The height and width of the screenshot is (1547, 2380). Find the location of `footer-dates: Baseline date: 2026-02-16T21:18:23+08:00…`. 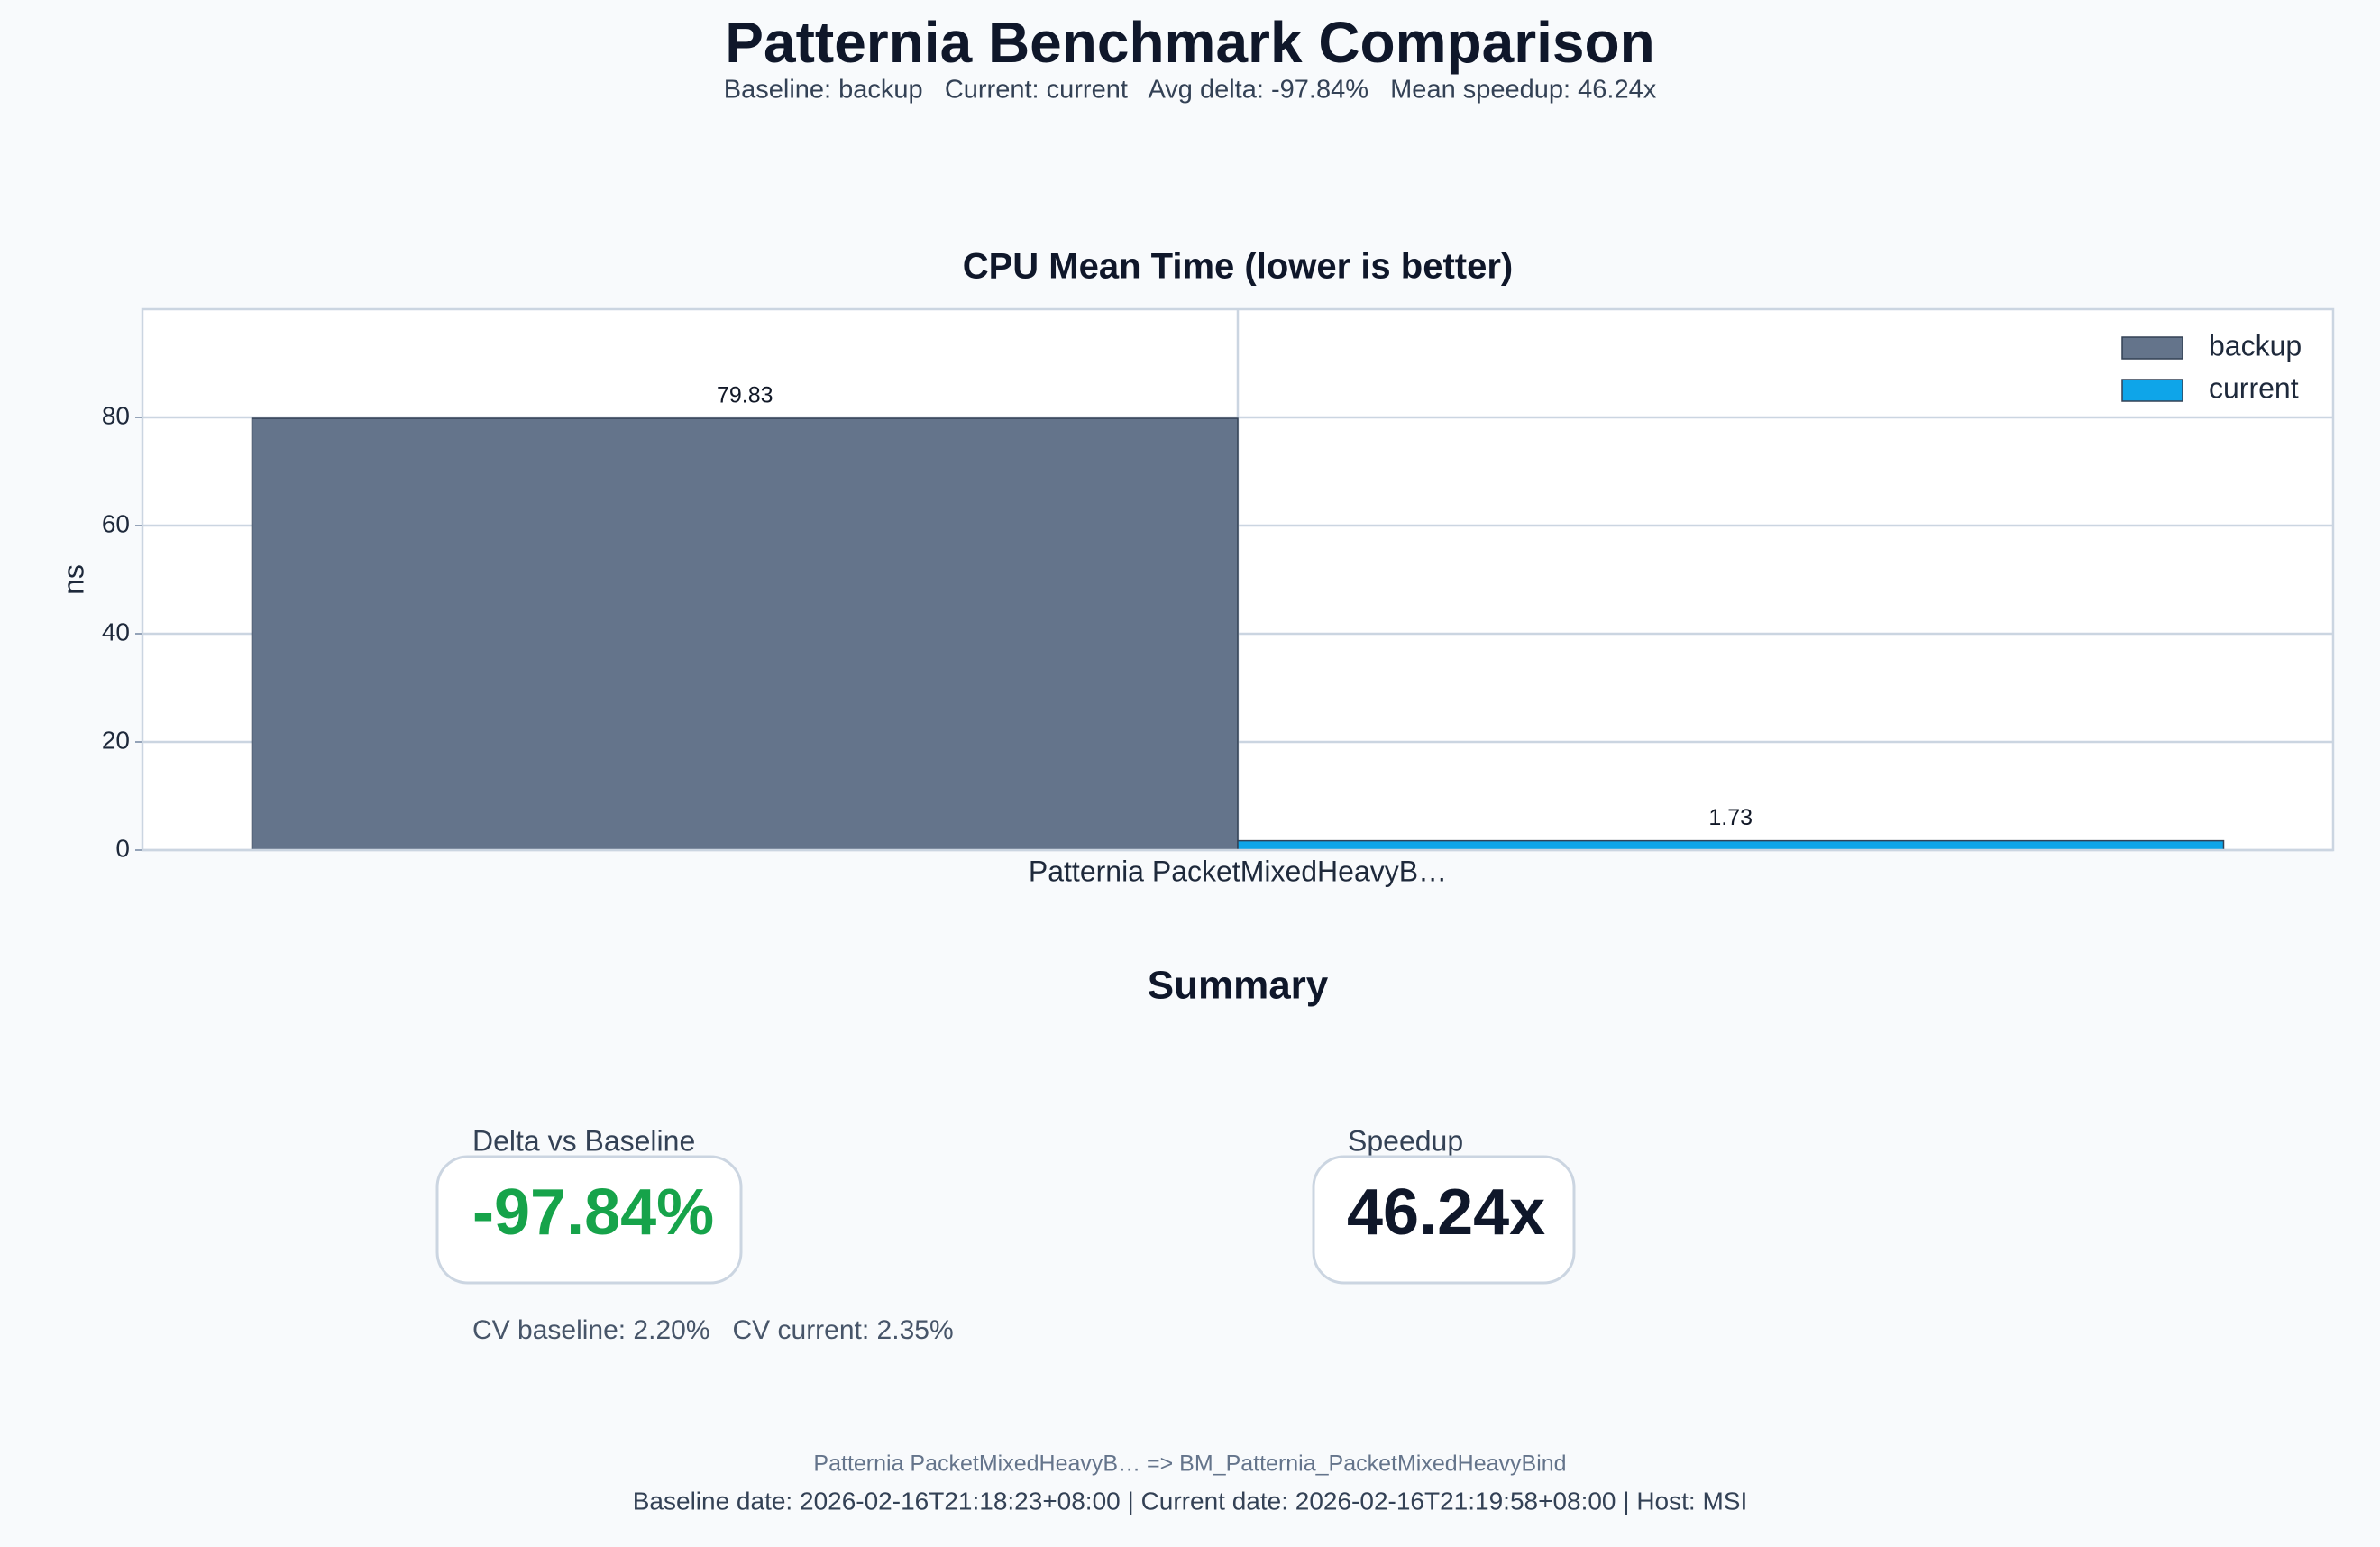

footer-dates: Baseline date: 2026-02-16T21:18:23+08:00… is located at coordinates (1190, 1501).